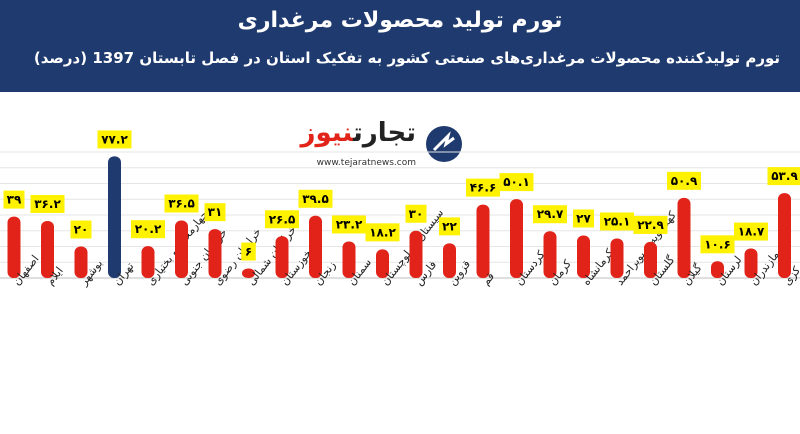  I want to click on data-label: ۳۰, so click(416, 214).